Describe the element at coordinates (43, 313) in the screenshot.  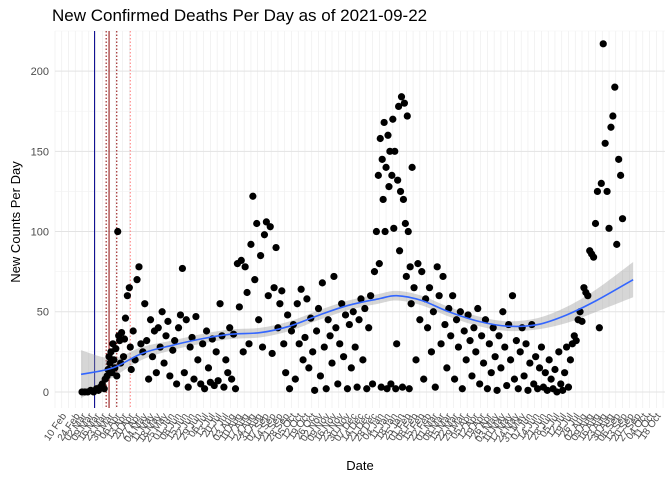
I see `y-tick-label: 50` at that location.